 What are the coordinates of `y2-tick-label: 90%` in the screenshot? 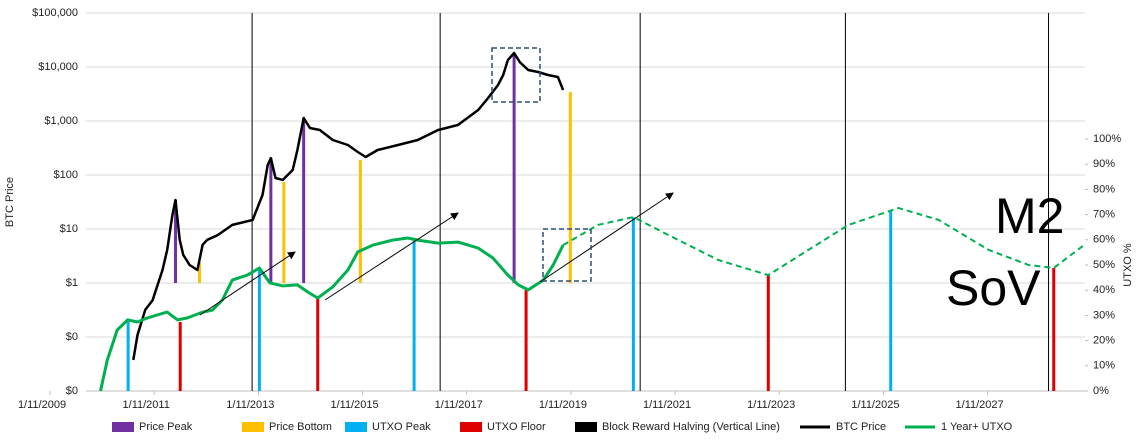 It's located at (1104, 164).